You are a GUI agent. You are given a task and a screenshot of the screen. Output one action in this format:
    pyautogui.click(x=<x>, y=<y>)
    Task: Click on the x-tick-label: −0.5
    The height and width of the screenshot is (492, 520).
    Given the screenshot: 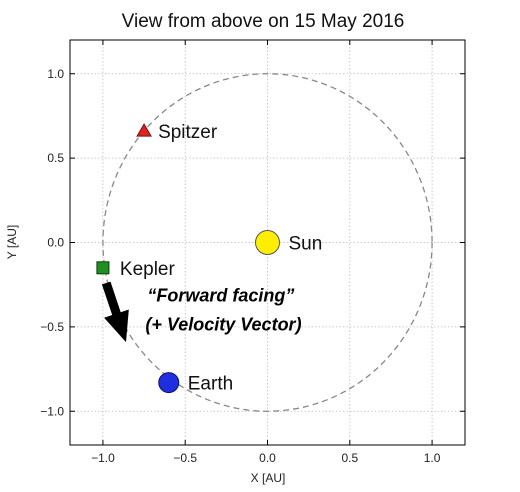 What is the action you would take?
    pyautogui.click(x=185, y=458)
    